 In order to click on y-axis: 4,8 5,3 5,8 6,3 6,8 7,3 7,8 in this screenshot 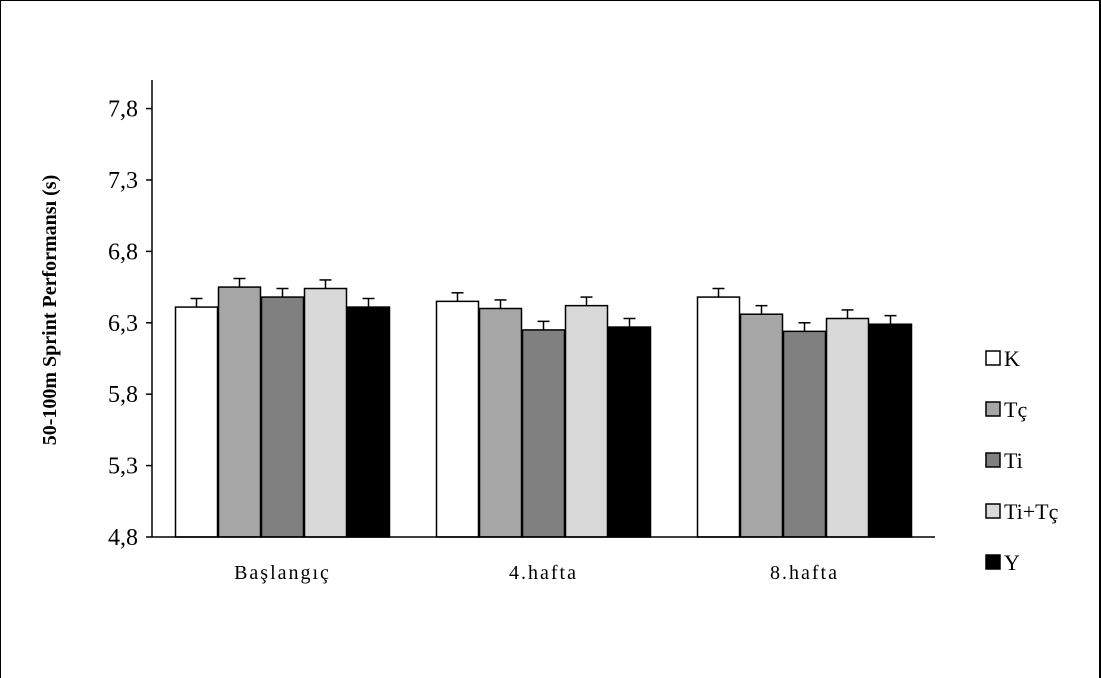, I will do `click(130, 315)`.